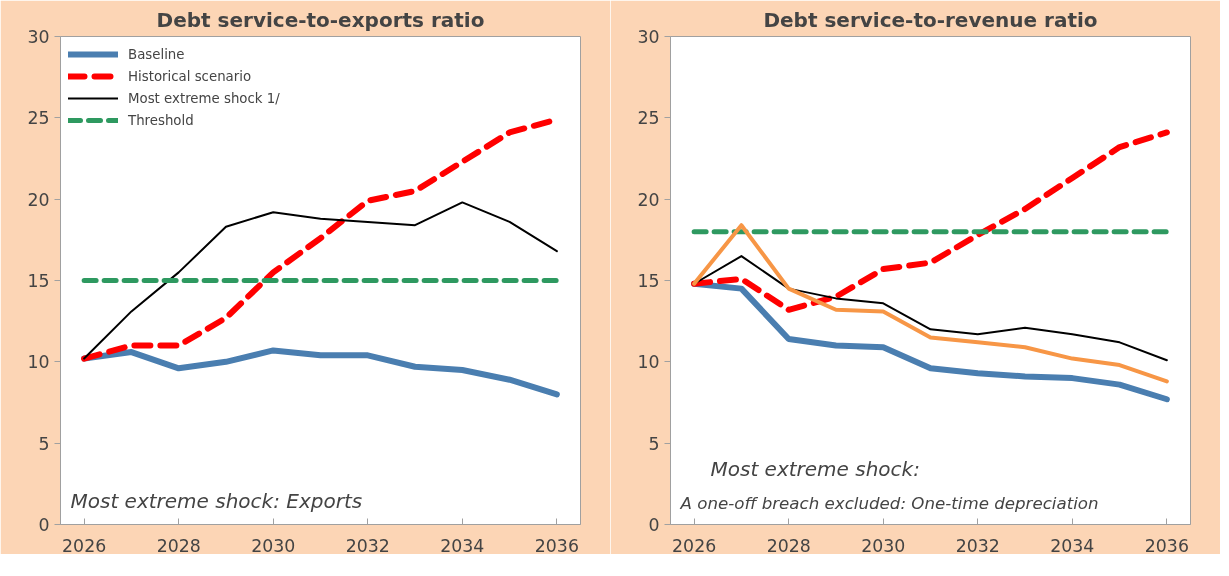 The height and width of the screenshot is (576, 1229). What do you see at coordinates (216, 500) in the screenshot?
I see `annotation: Most extreme shock: Exports` at bounding box center [216, 500].